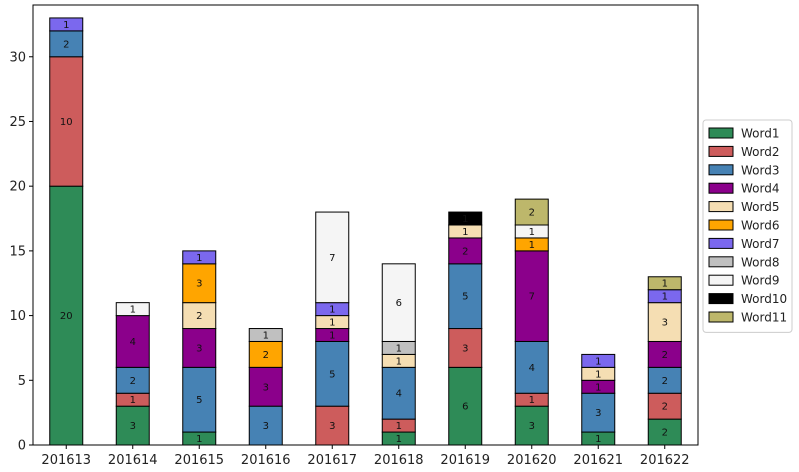 The image size is (799, 472). I want to click on legend-label-word6: Word6, so click(760, 226).